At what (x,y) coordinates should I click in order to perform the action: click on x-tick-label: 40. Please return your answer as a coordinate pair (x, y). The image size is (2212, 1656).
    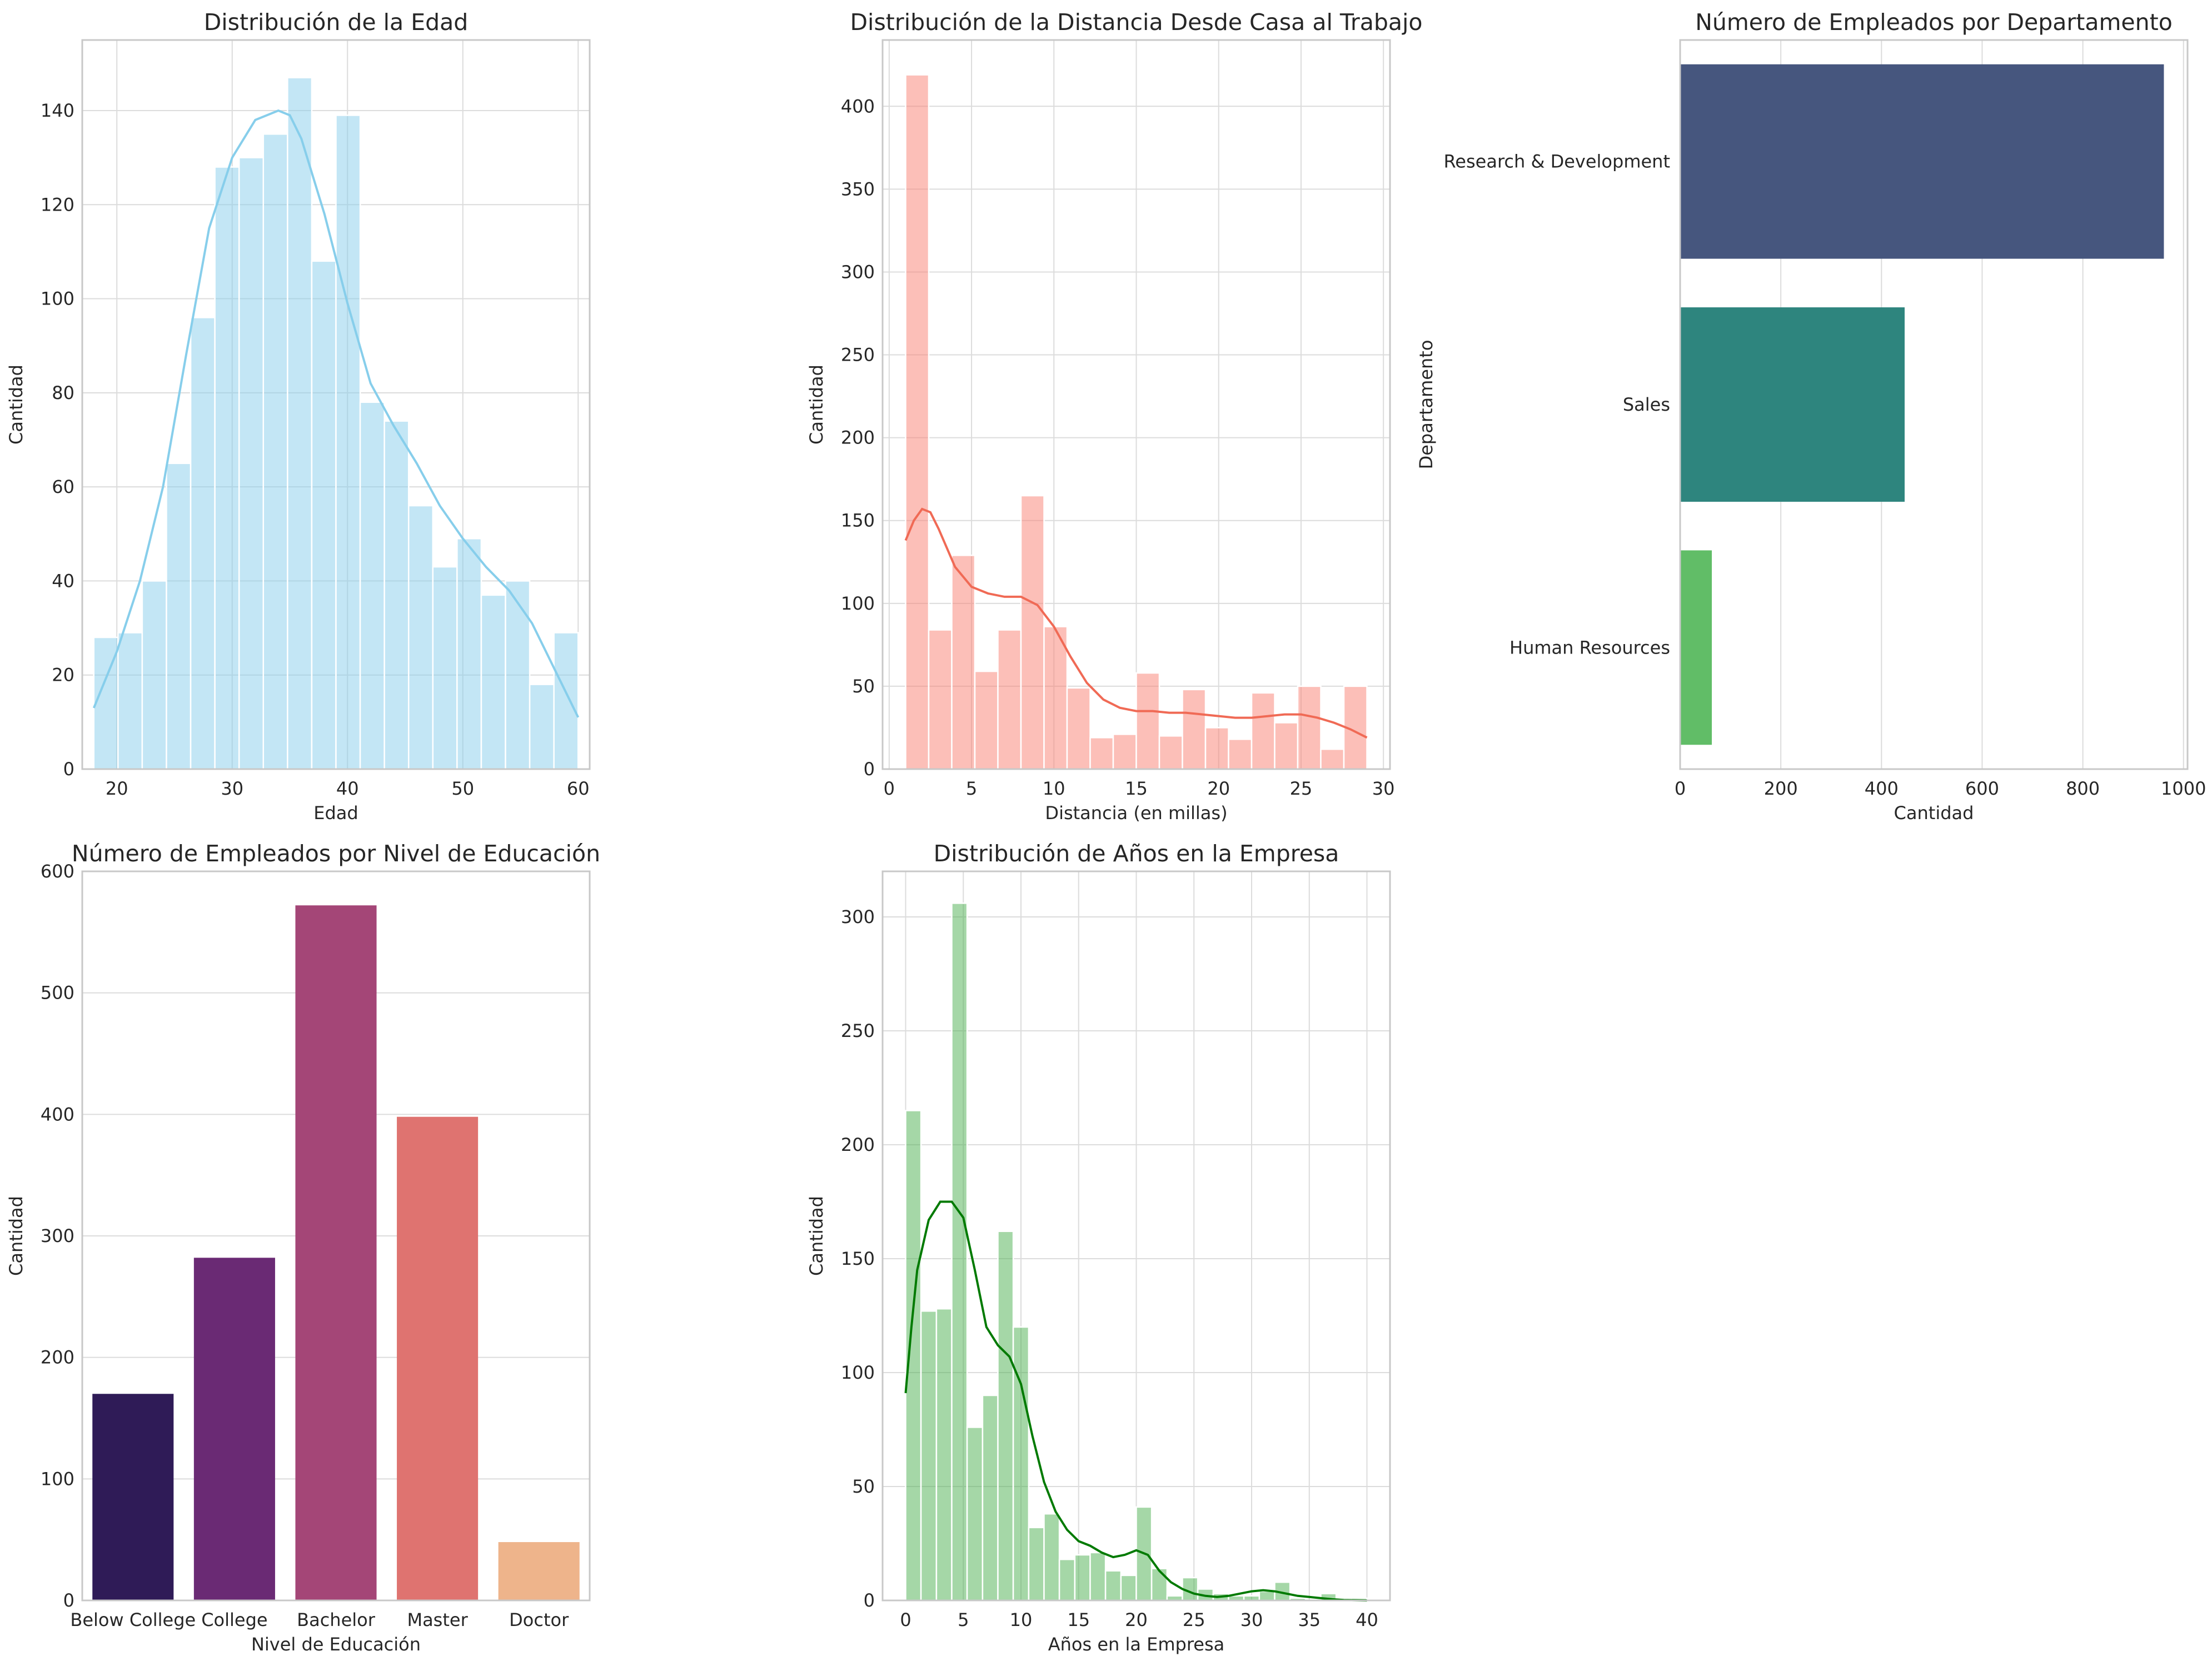
    Looking at the image, I should click on (1367, 1619).